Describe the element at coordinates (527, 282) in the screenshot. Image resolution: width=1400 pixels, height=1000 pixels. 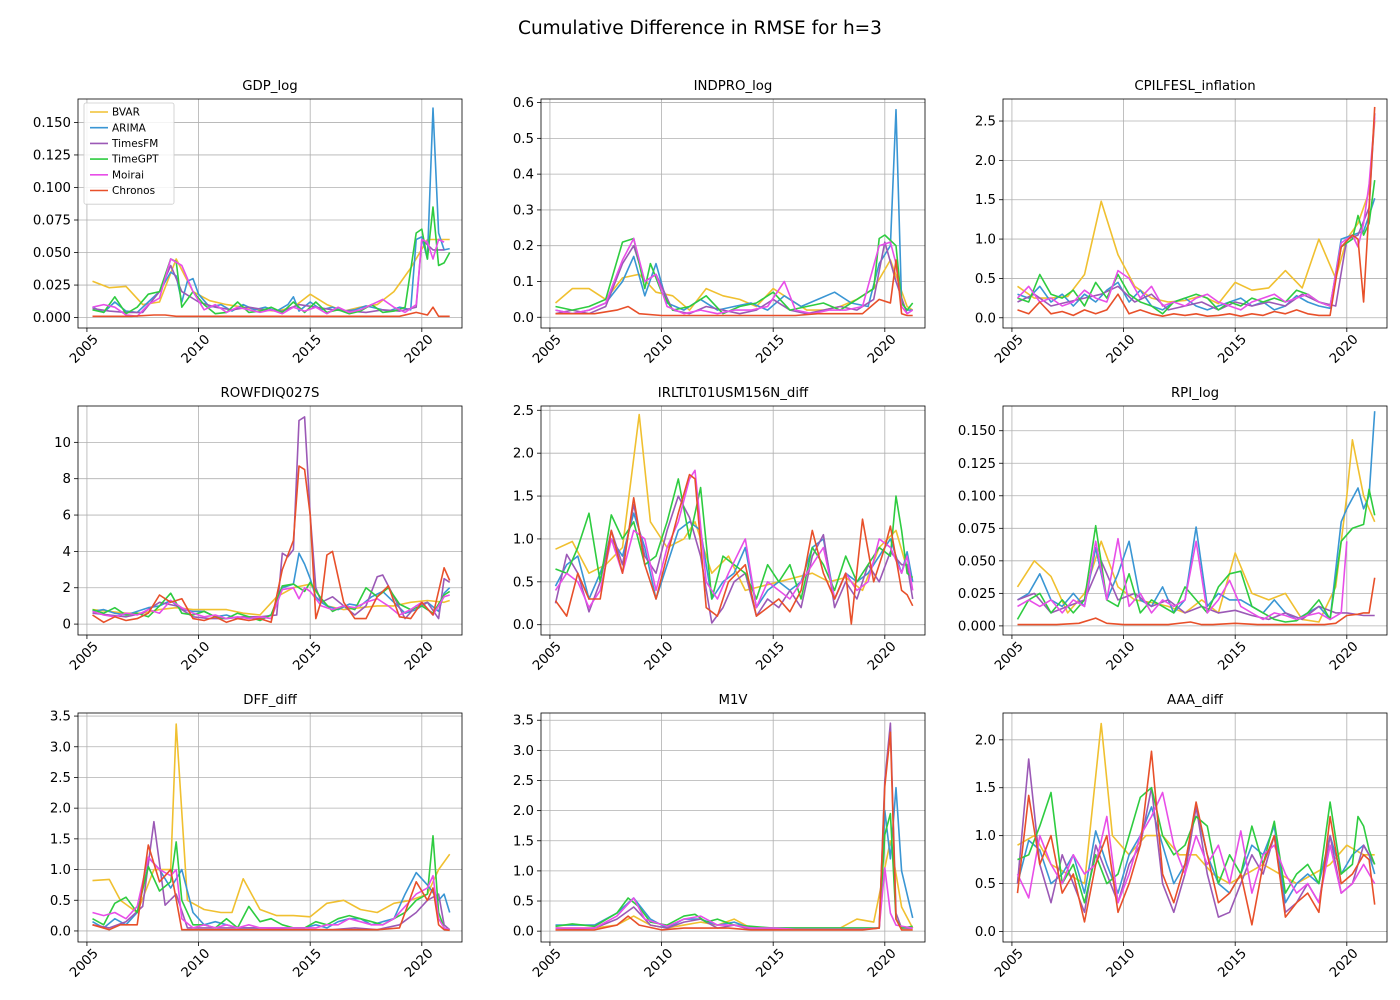
I see `y-tick: 0.1` at that location.